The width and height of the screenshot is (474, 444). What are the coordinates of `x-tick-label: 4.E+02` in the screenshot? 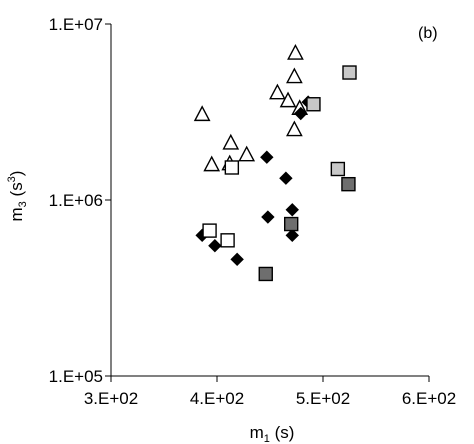 It's located at (217, 398).